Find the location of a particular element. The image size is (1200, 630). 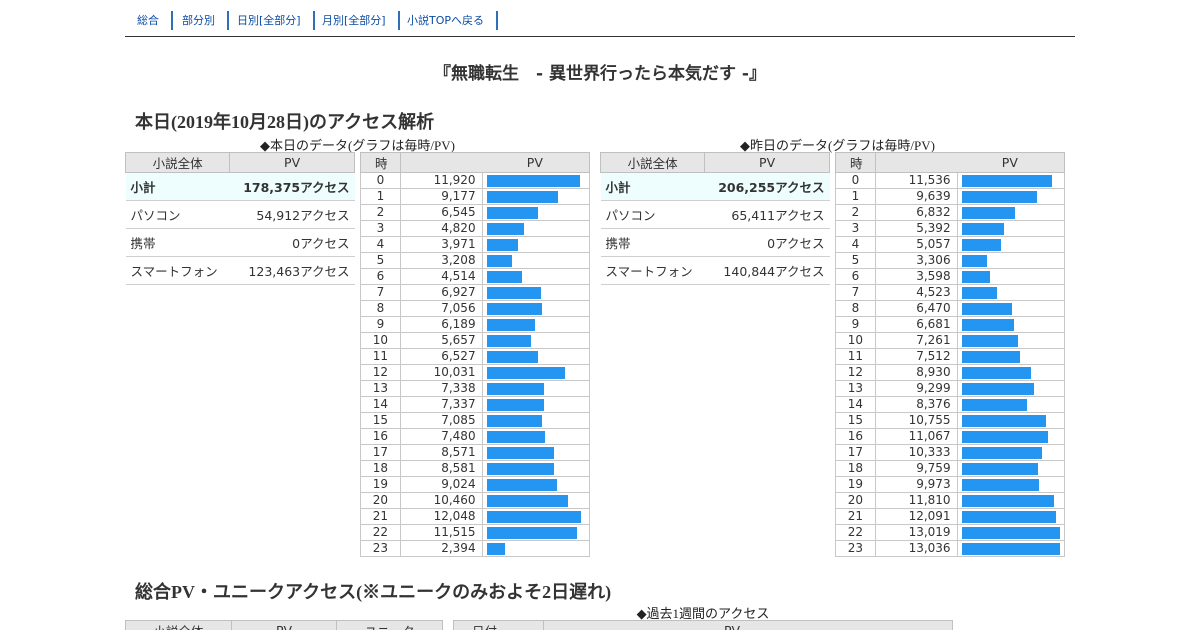

pv-cell: 7,085 is located at coordinates (441, 420).